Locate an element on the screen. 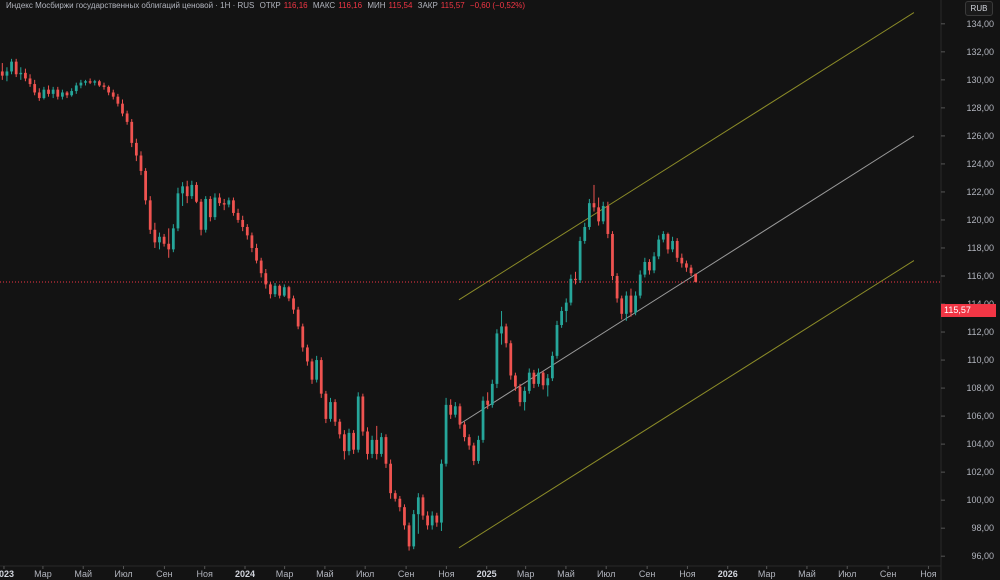  time-tick-label: Май is located at coordinates (566, 574).